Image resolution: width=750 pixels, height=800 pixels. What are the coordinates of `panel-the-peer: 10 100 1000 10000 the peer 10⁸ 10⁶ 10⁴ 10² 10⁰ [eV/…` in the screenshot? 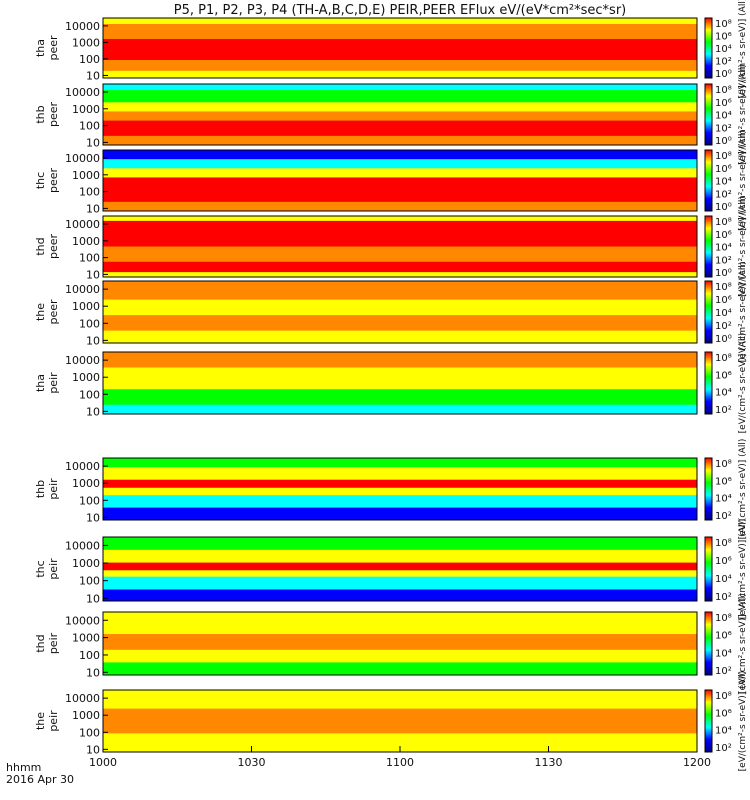 It's located at (391, 312).